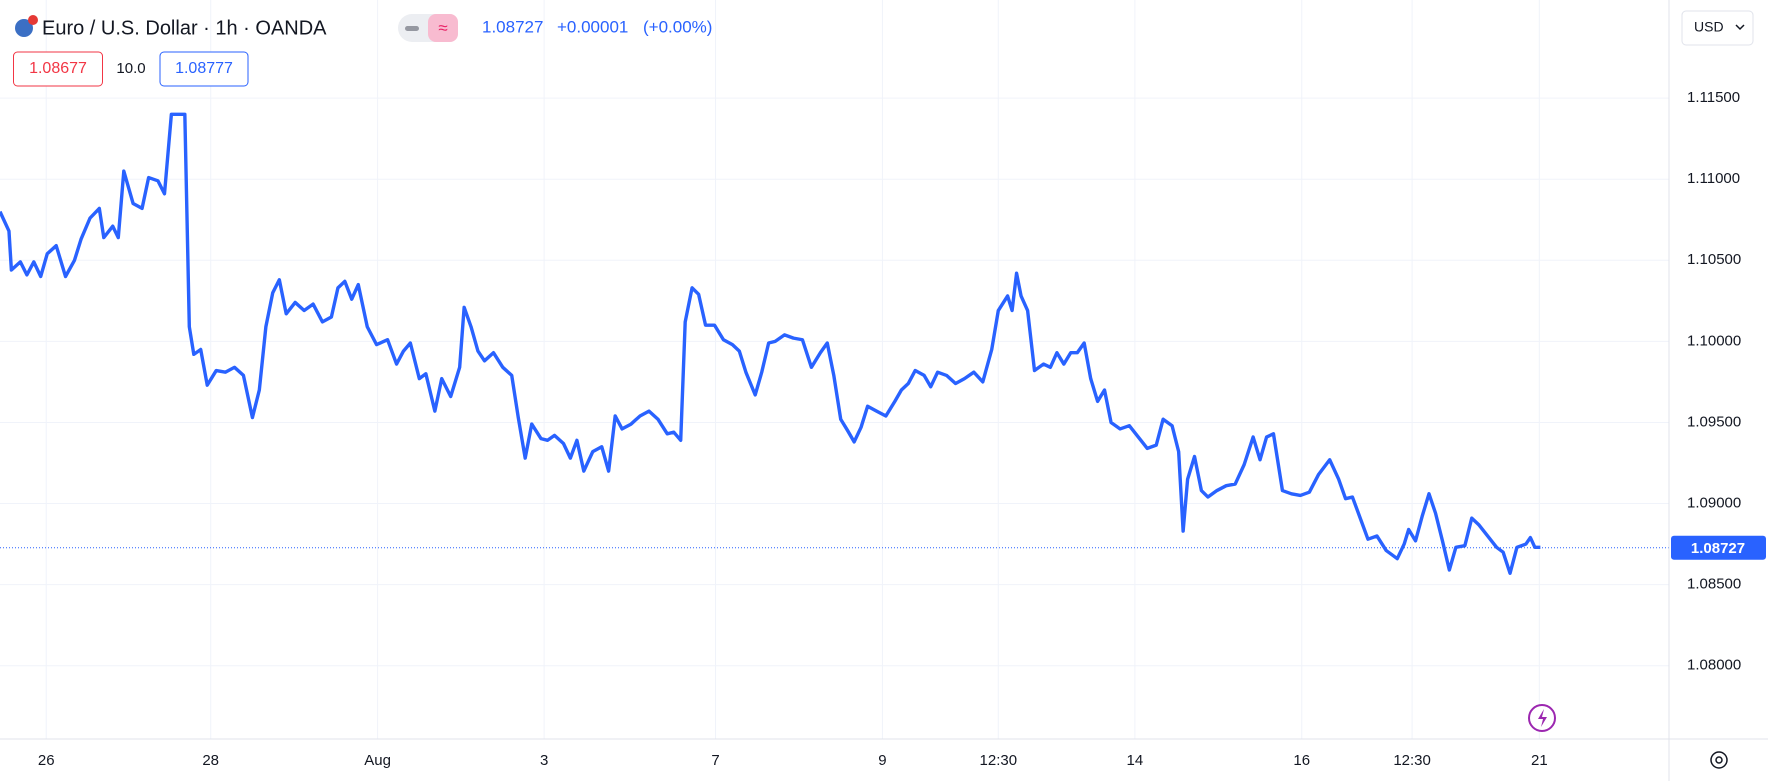  I want to click on x-tick-label: 14, so click(1135, 760).